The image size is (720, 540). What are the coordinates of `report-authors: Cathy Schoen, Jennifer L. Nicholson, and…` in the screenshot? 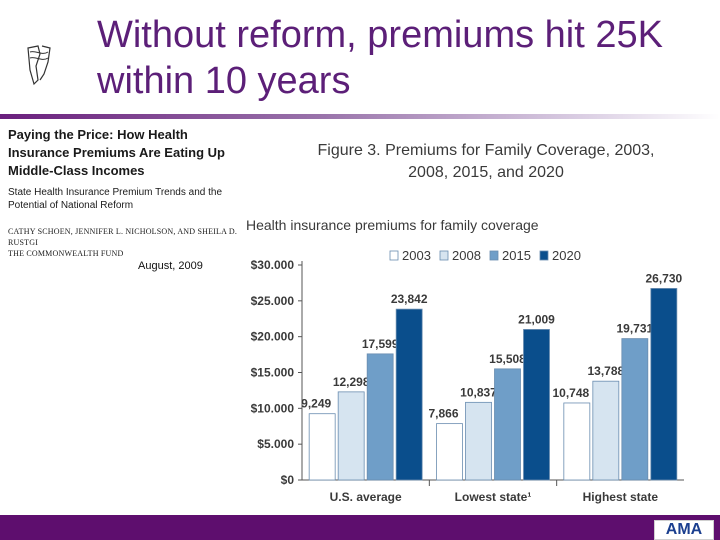 It's located at (123, 237).